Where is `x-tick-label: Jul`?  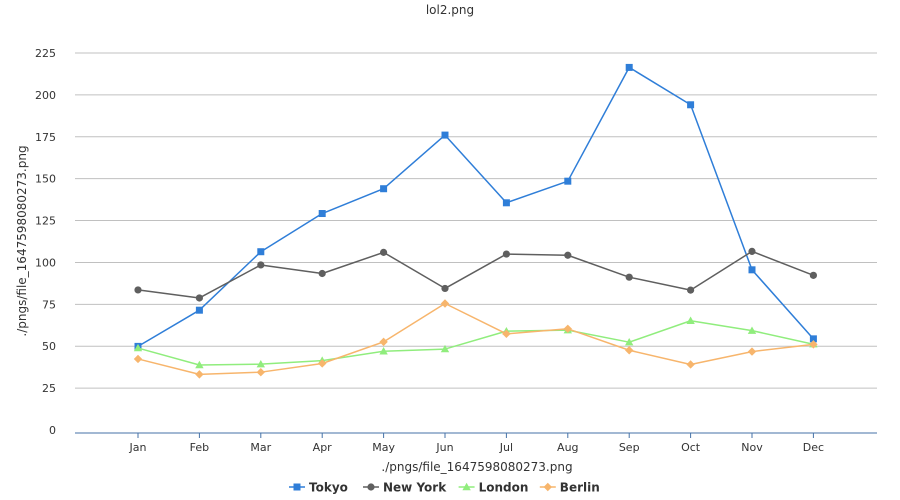 x-tick-label: Jul is located at coordinates (506, 447).